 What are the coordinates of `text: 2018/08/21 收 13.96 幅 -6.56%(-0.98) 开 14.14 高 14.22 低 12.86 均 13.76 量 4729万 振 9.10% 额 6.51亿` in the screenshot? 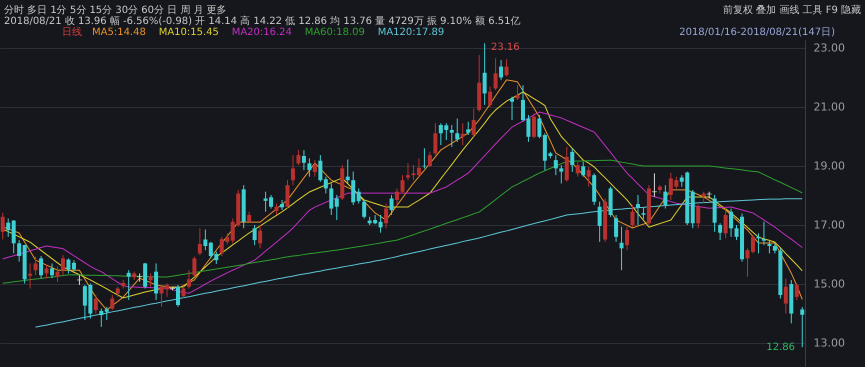 It's located at (262, 21).